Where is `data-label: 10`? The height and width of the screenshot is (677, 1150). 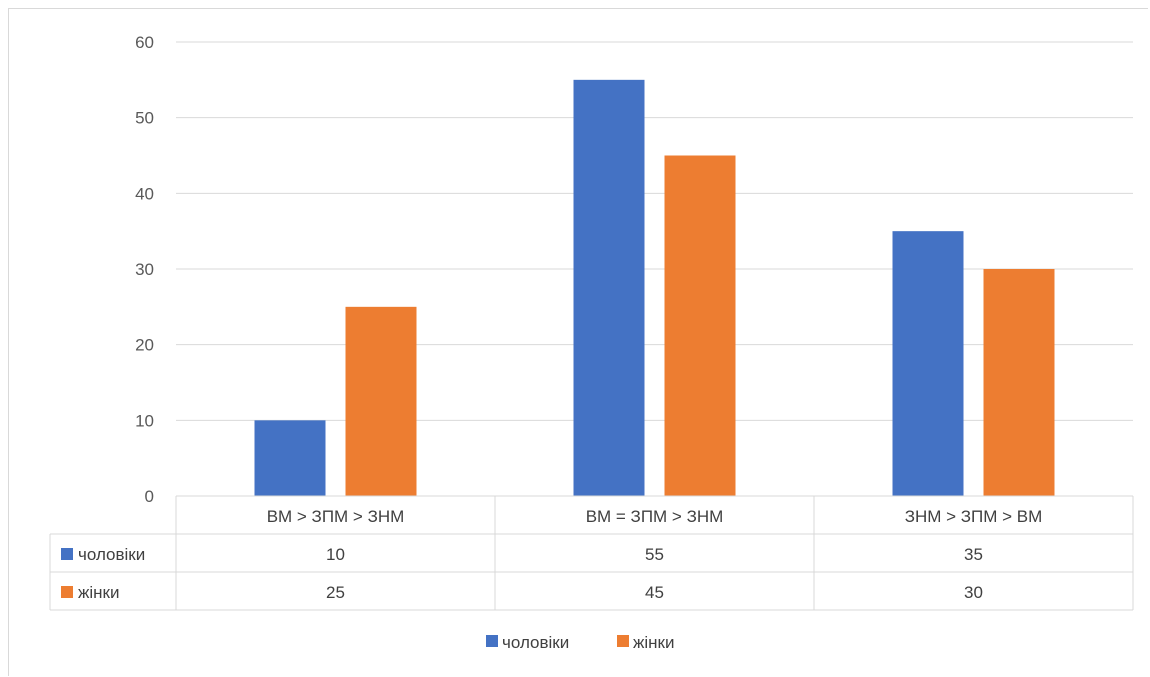 data-label: 10 is located at coordinates (335, 554).